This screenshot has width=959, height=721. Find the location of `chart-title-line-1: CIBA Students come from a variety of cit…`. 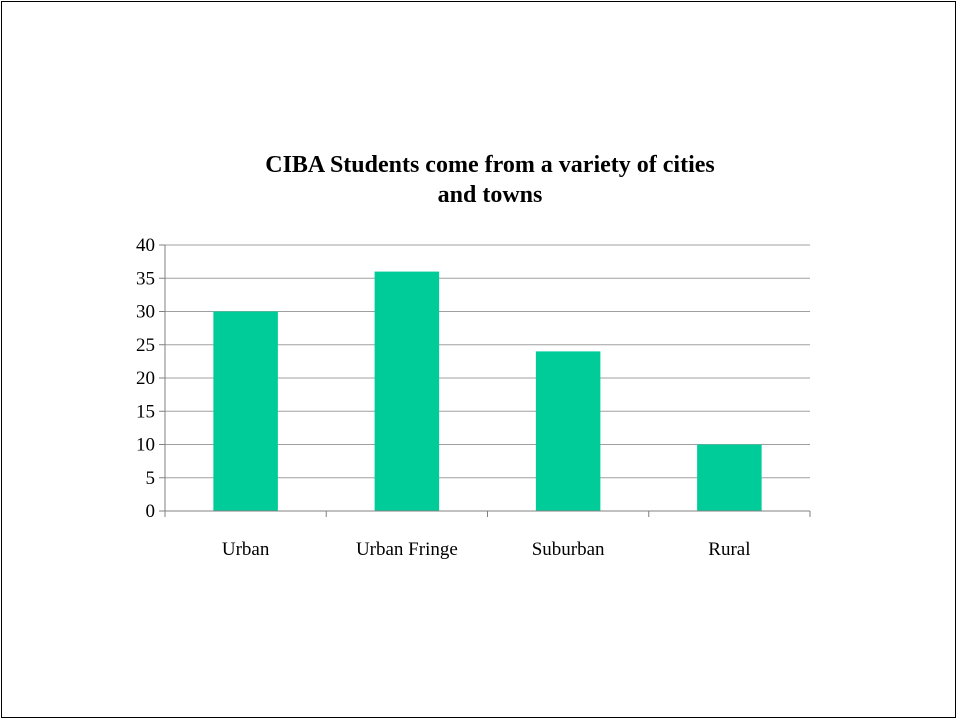

chart-title-line-1: CIBA Students come from a variety of cit… is located at coordinates (490, 165).